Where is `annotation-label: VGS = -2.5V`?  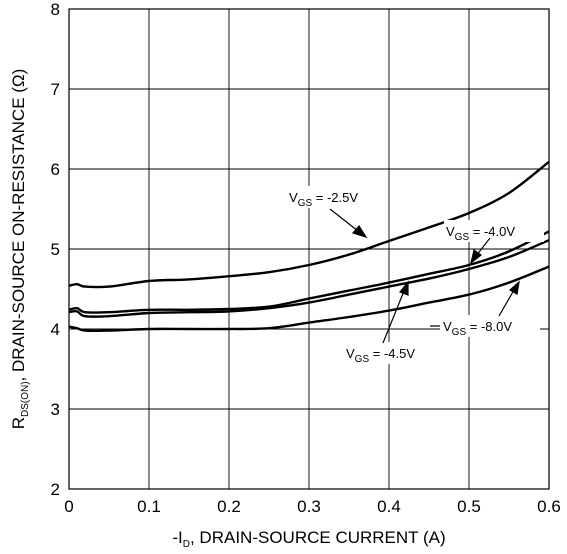 annotation-label: VGS = -2.5V is located at coordinates (323, 199).